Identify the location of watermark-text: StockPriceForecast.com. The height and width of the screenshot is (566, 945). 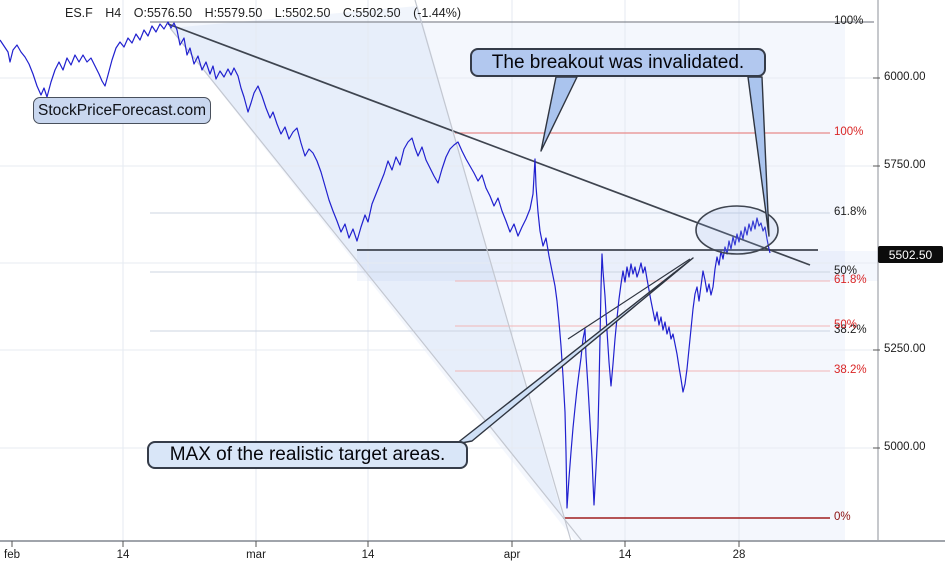
(122, 110).